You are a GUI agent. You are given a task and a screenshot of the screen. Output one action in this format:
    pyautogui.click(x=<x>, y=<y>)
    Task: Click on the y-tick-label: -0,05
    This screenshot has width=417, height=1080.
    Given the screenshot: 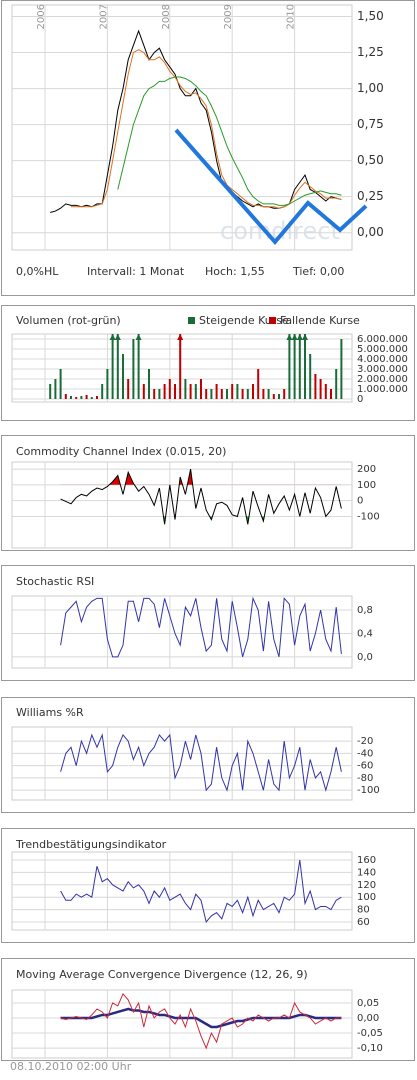 What is the action you would take?
    pyautogui.click(x=370, y=1033)
    